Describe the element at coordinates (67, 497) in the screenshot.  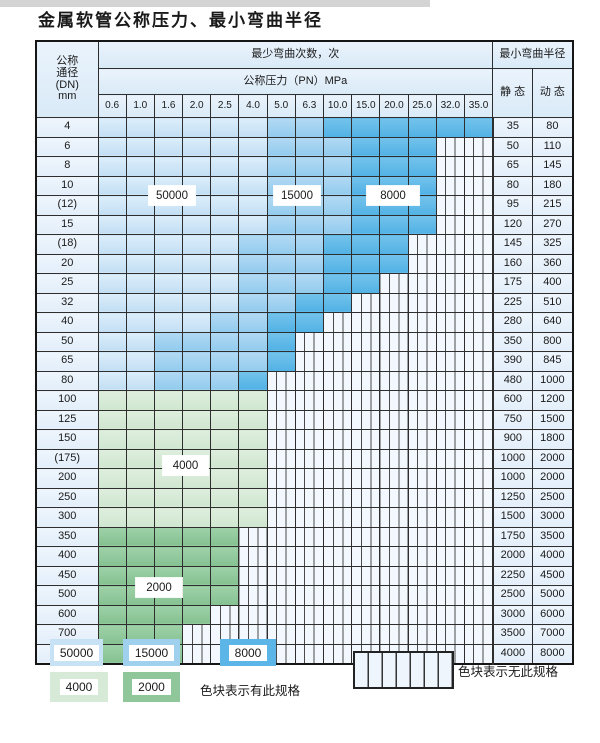
I see `dn-cell: 250` at that location.